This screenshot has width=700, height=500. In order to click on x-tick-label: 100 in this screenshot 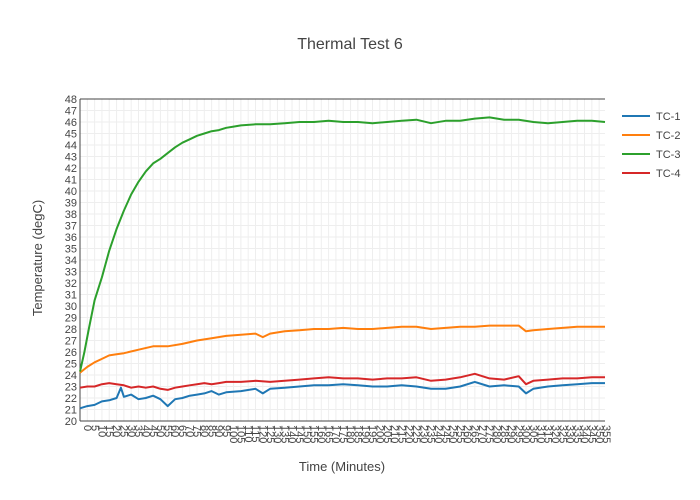, I will do `click(233, 434)`.